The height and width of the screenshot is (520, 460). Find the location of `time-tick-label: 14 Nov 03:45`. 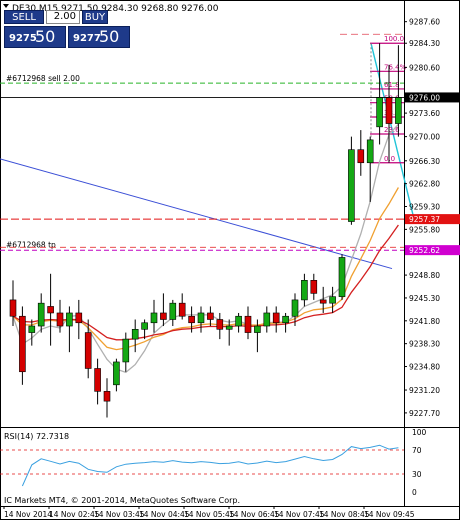

time-tick-label: 14 Nov 03:45 is located at coordinates (119, 514).